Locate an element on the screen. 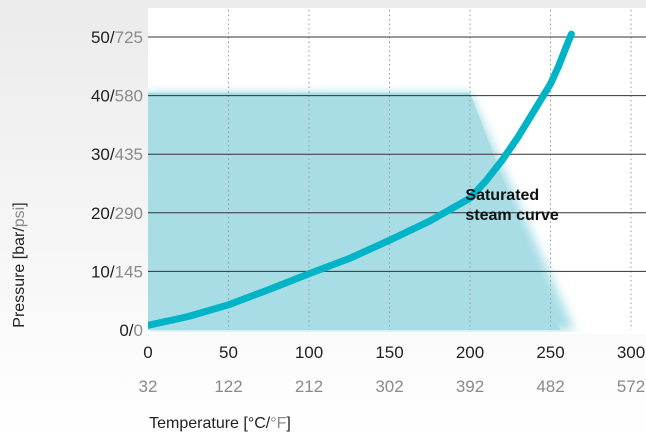 Image resolution: width=646 pixels, height=434 pixels. annotation-0: Saturated is located at coordinates (502, 195).